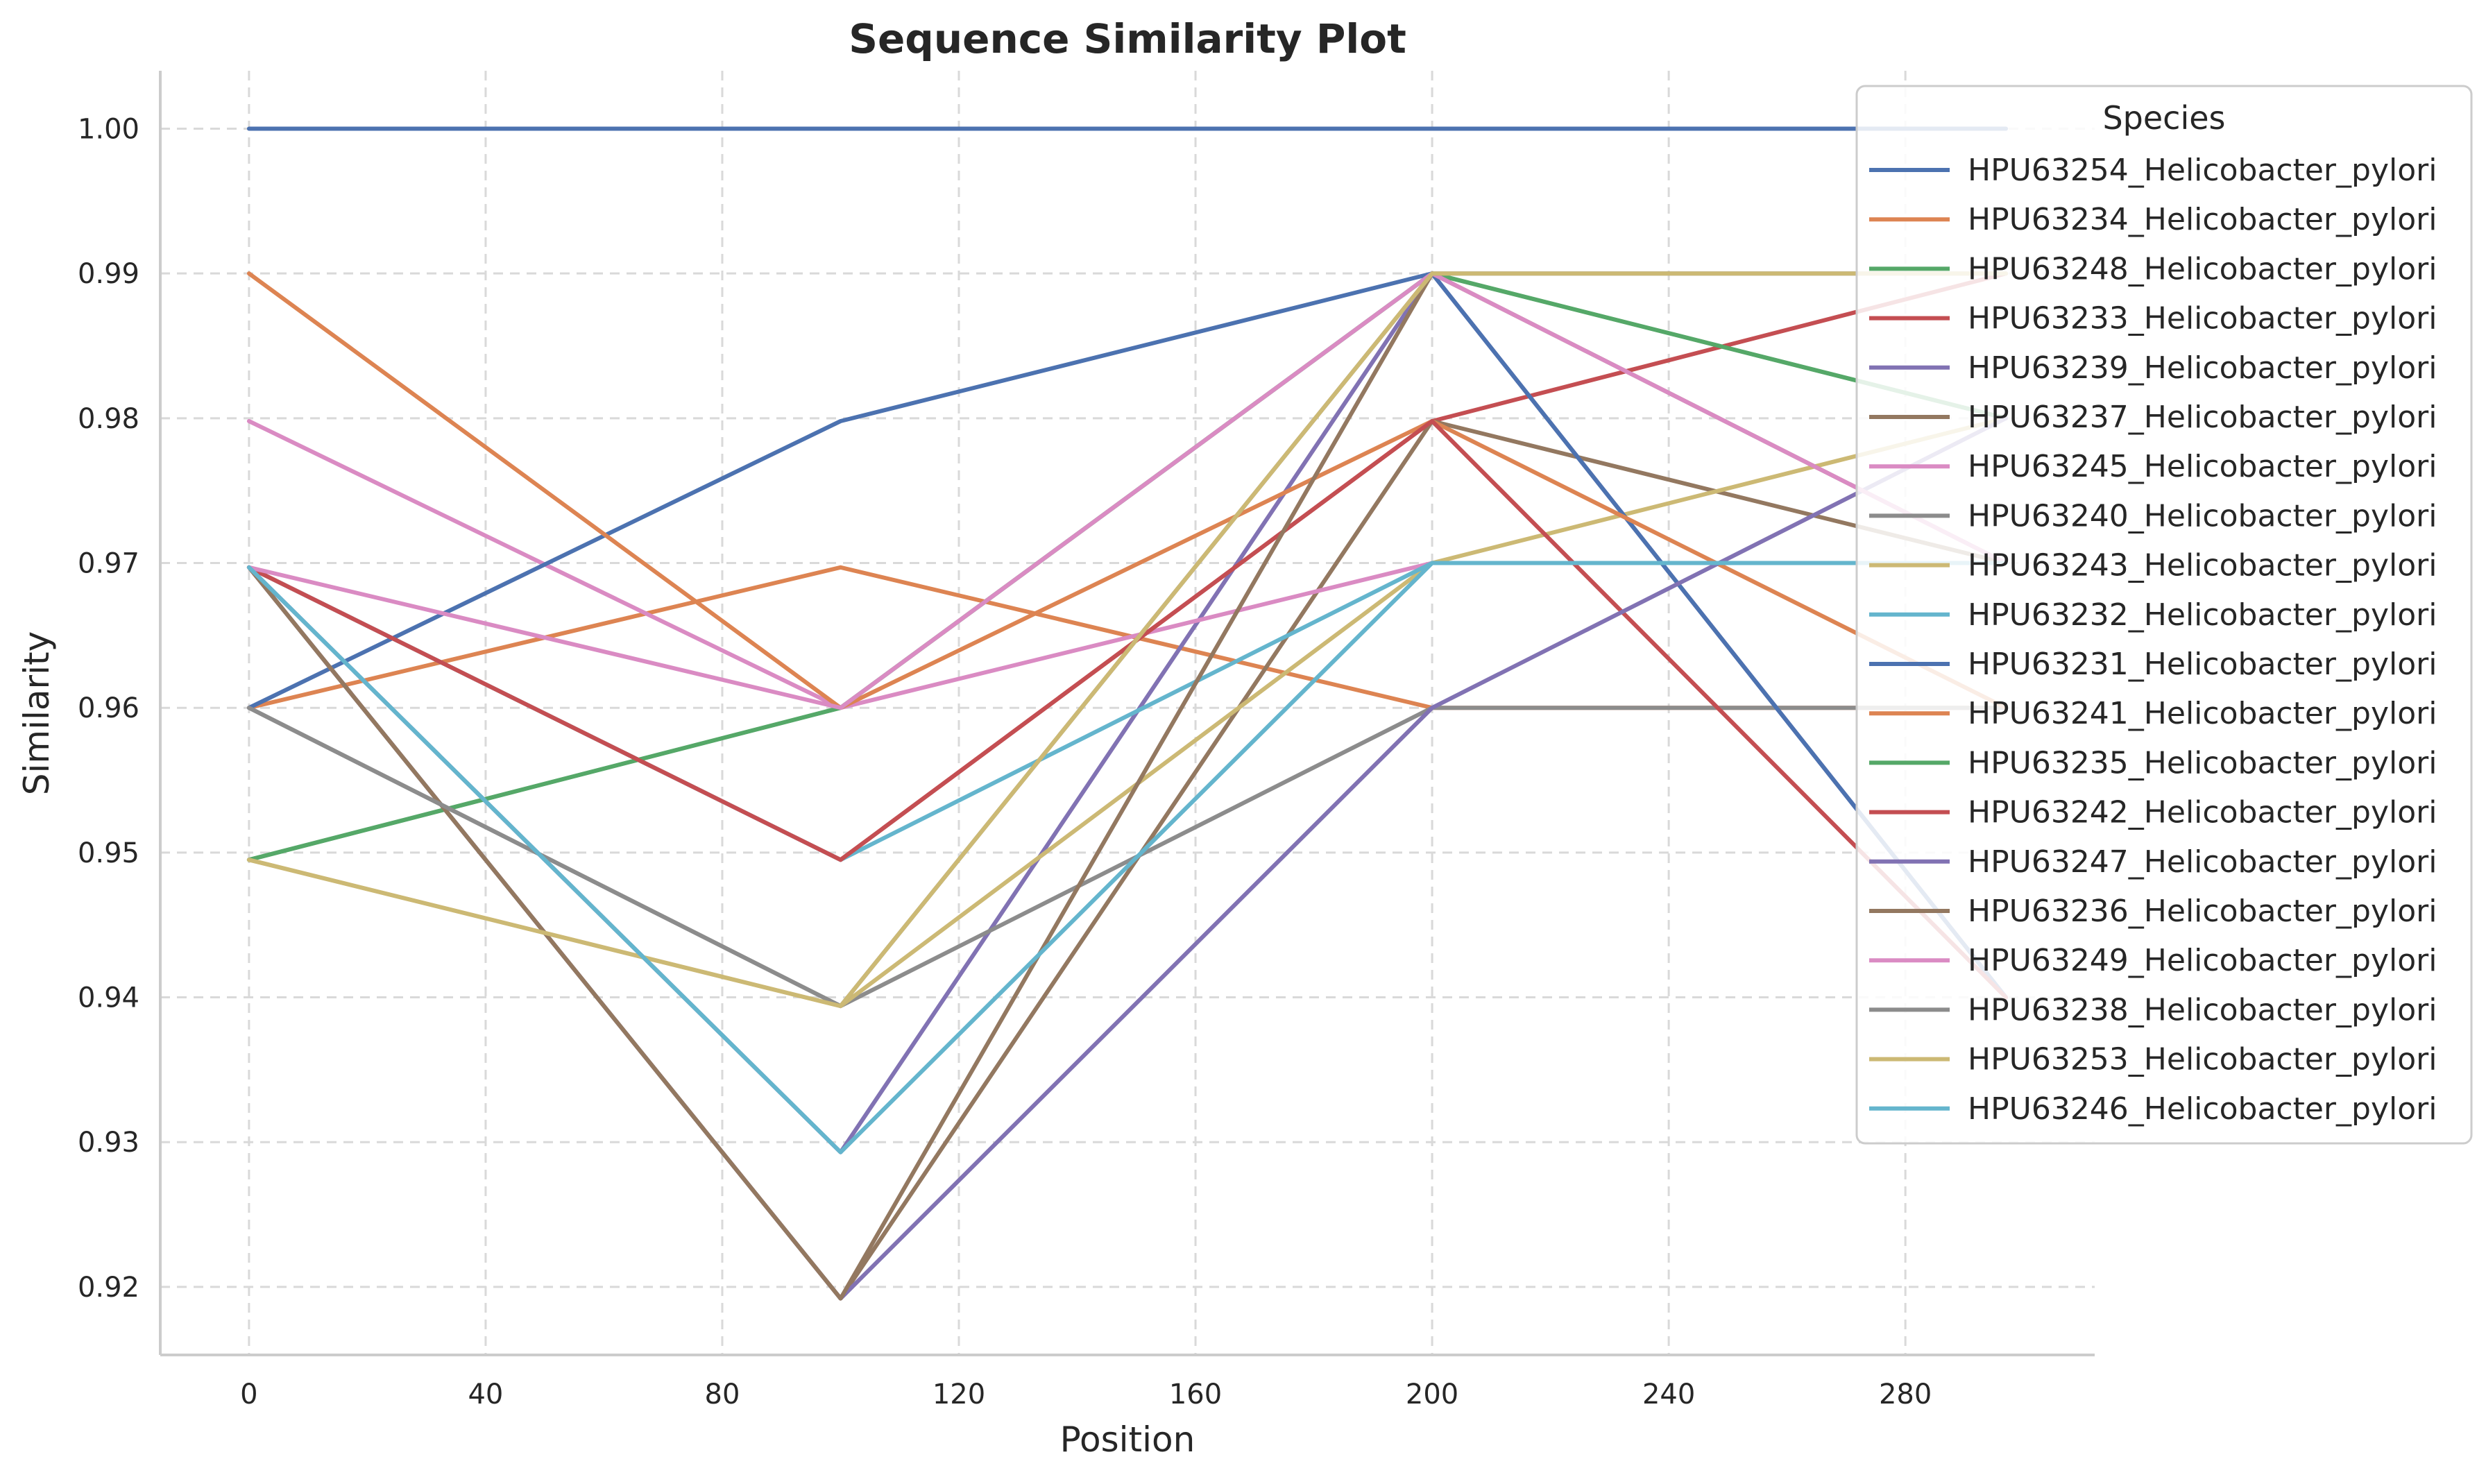 The width and height of the screenshot is (2486, 1484). Describe the element at coordinates (108, 1143) in the screenshot. I see `y-tick-label: 0.93` at that location.